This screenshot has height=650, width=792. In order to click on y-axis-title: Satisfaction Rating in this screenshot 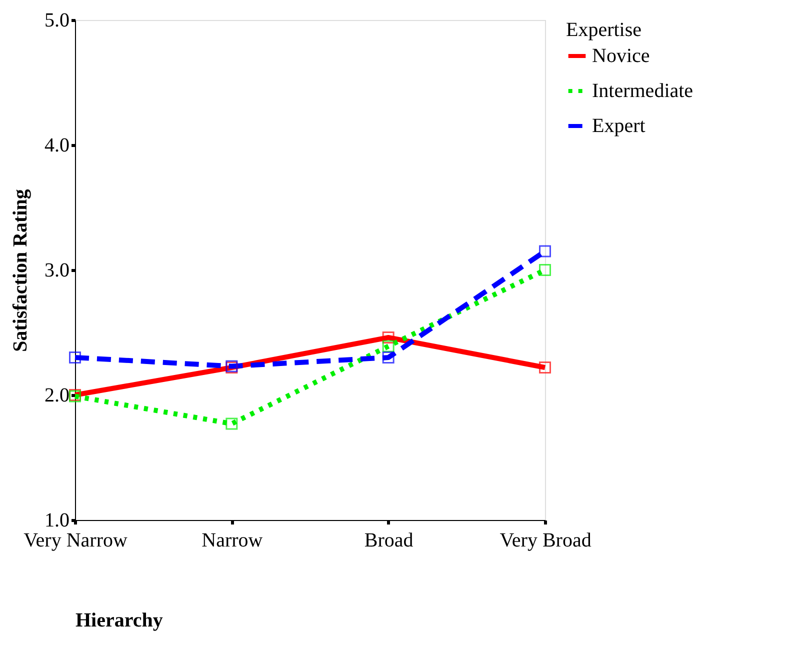, I will do `click(21, 270)`.